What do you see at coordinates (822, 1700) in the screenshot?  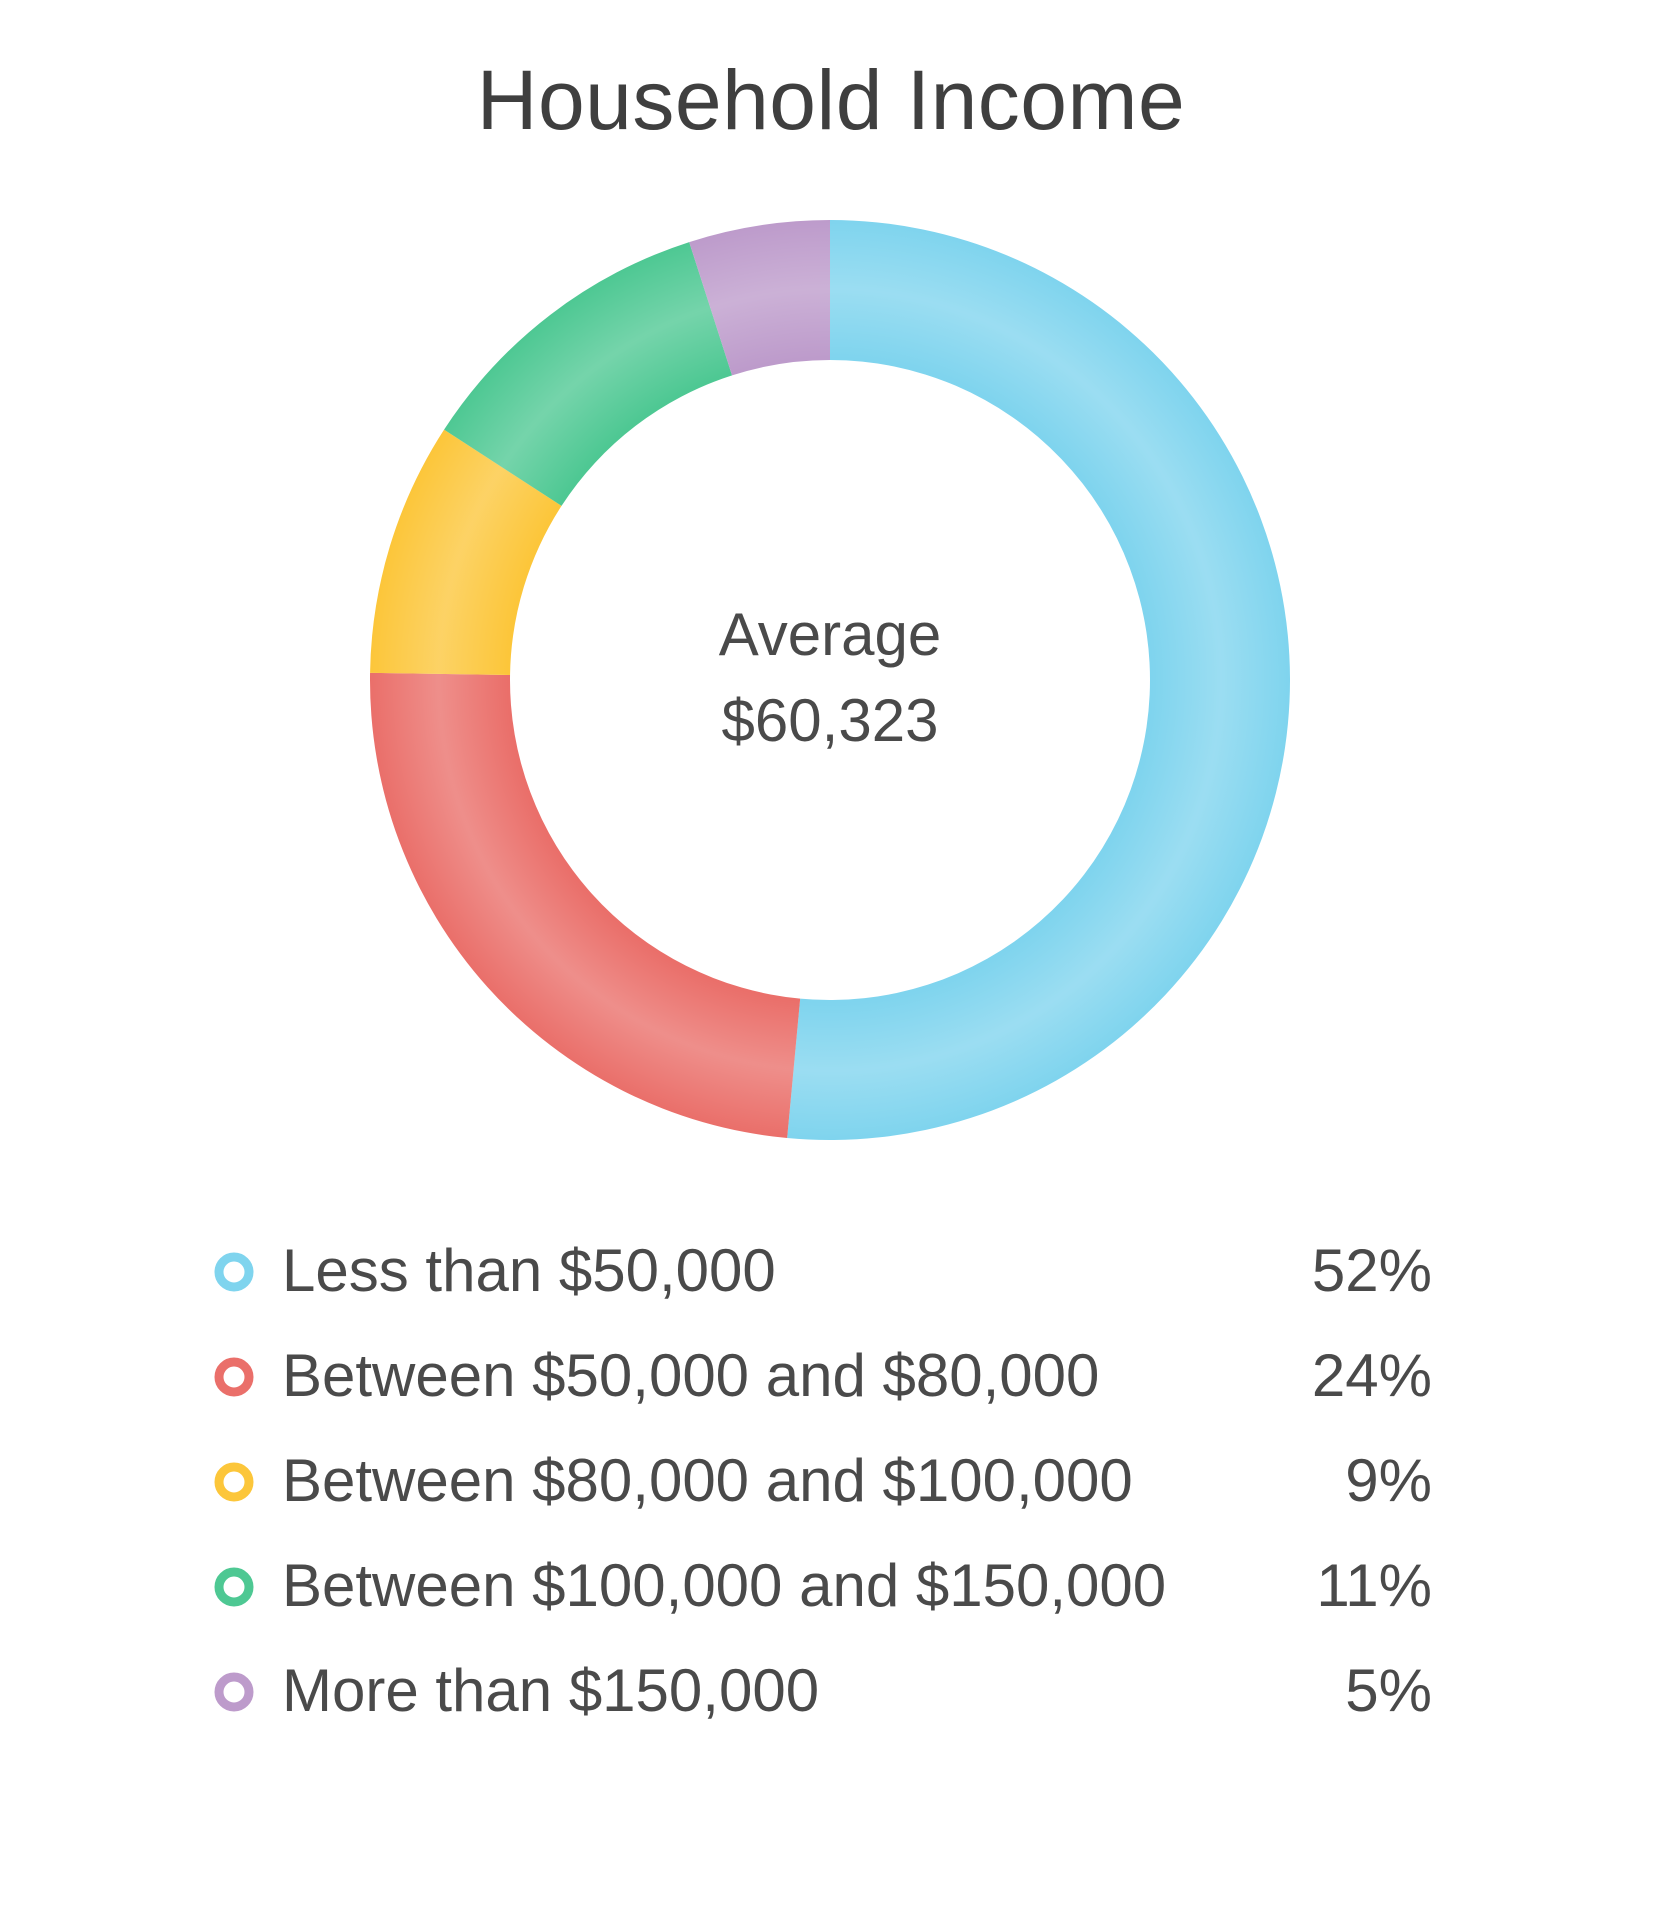 I see `legend-item: More than $150,000 5%` at bounding box center [822, 1700].